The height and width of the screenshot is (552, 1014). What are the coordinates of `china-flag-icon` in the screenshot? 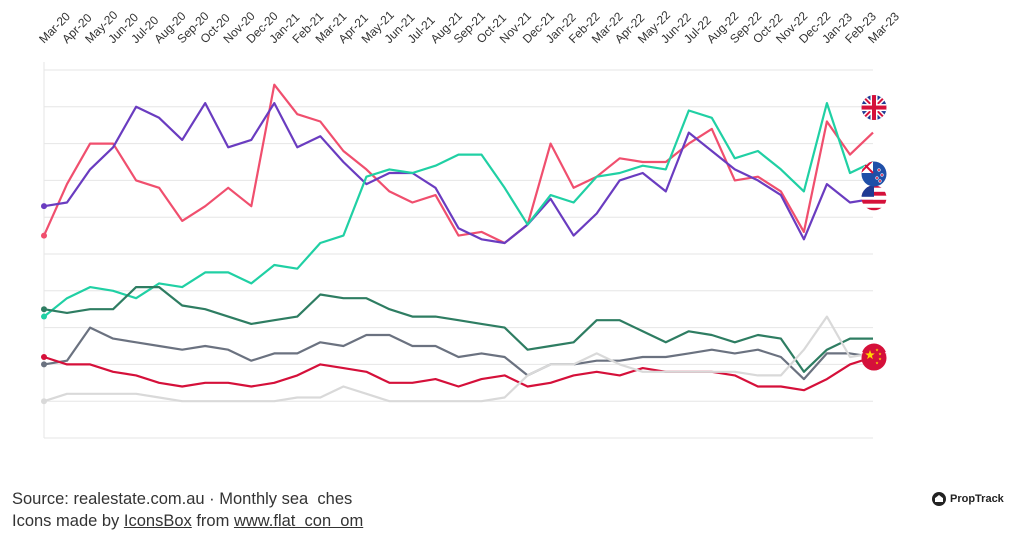 It's located at (874, 358).